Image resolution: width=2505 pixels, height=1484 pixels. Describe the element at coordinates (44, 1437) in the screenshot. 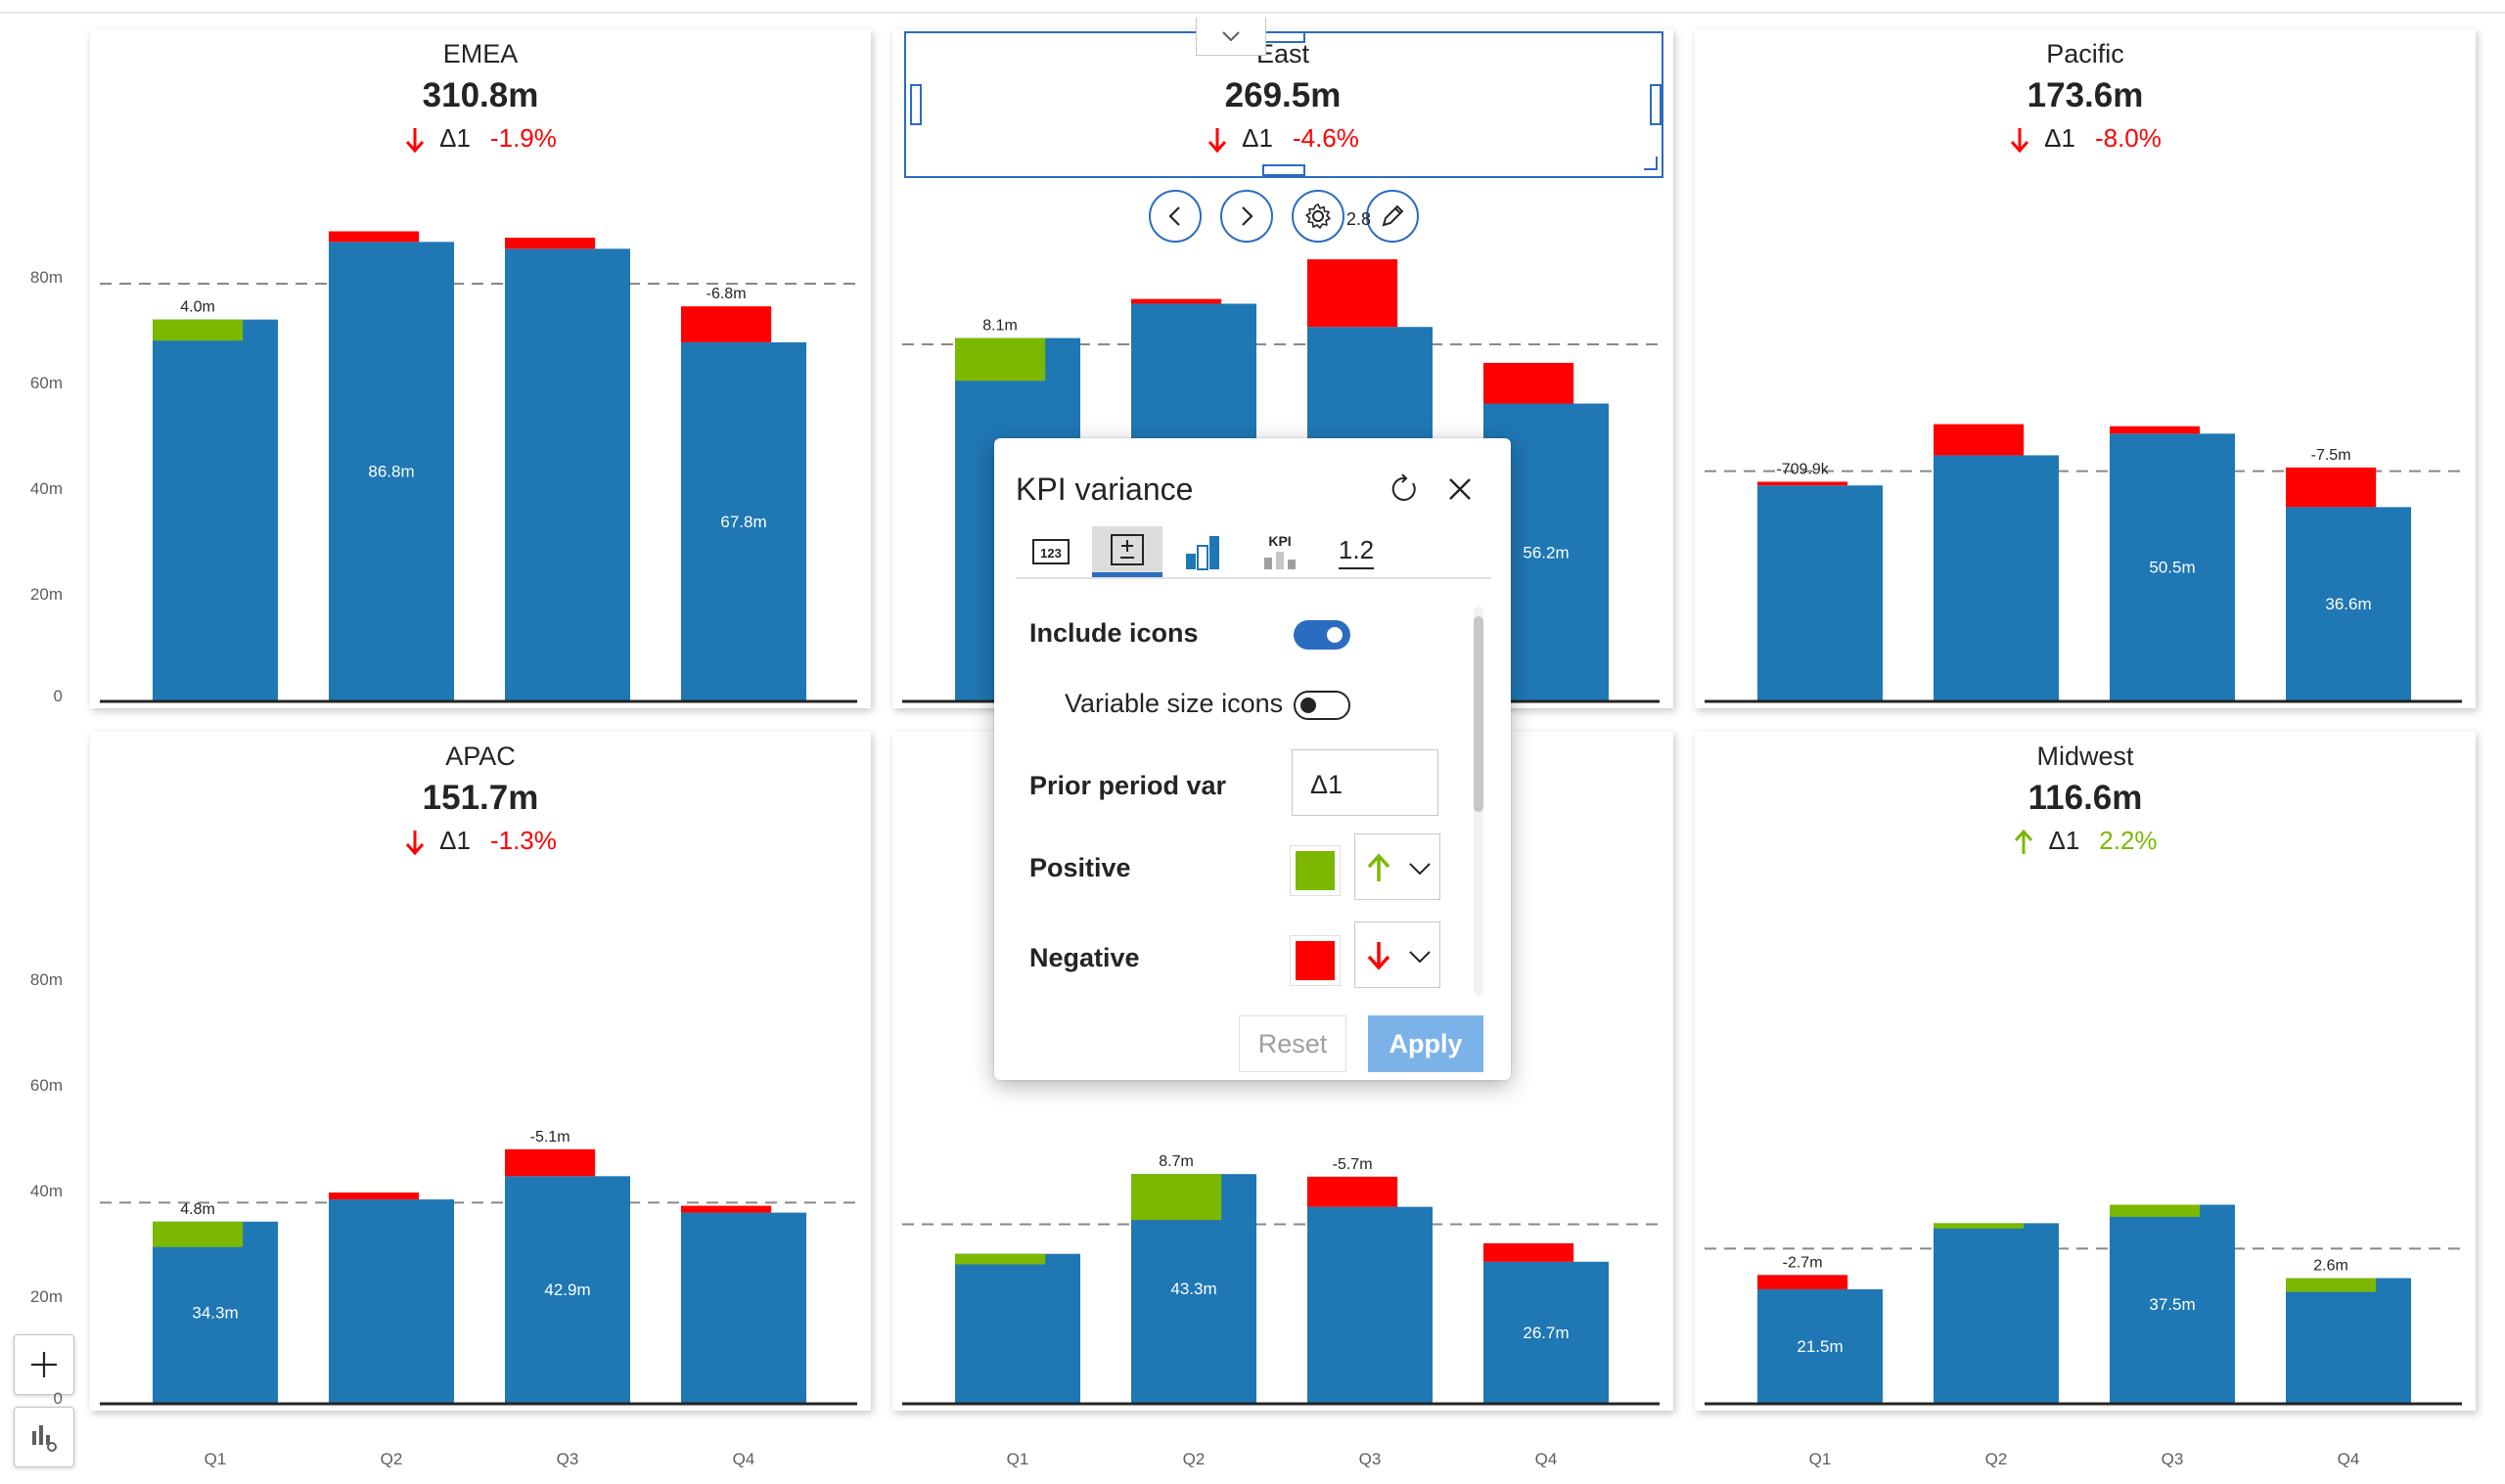

I see `chart-tools-button` at that location.